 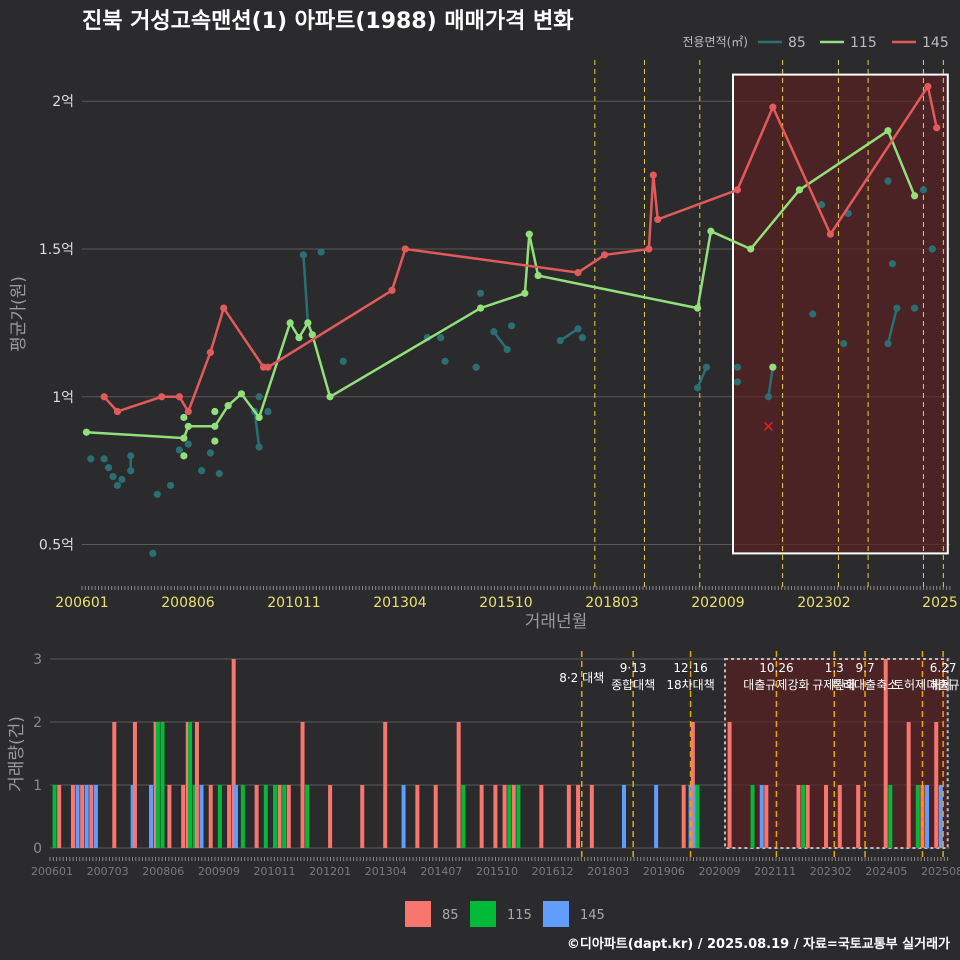 What do you see at coordinates (775, 871) in the screenshot?
I see `x-tick-label: 202111` at bounding box center [775, 871].